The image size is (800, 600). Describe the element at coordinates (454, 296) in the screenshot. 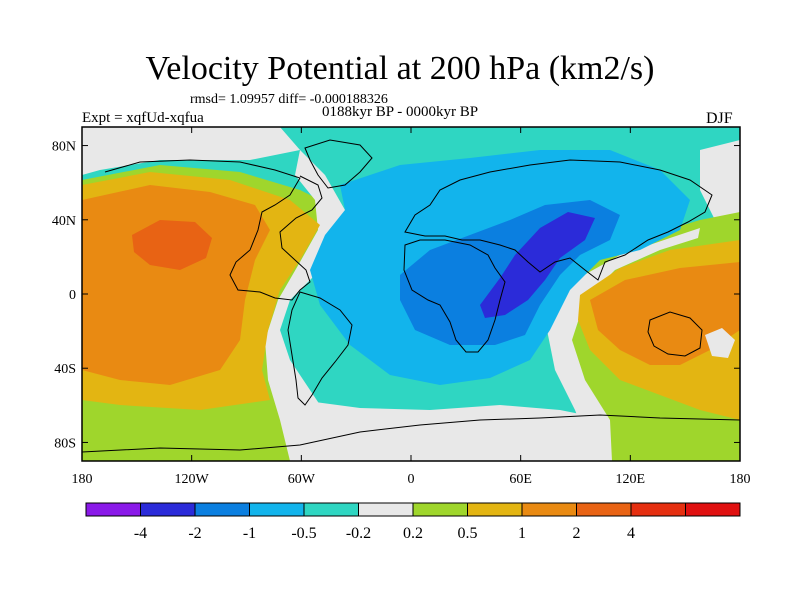

I see `coast-africa` at that location.